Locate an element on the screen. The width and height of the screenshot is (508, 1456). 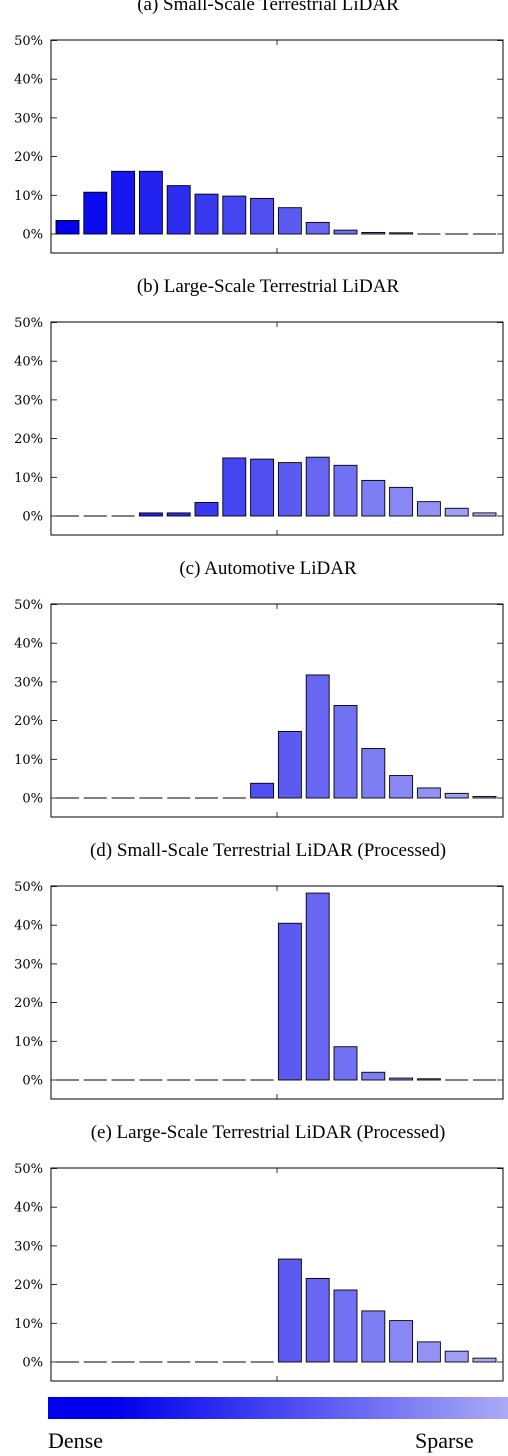
colorbar-dense-label: Dense is located at coordinates (75, 1440).